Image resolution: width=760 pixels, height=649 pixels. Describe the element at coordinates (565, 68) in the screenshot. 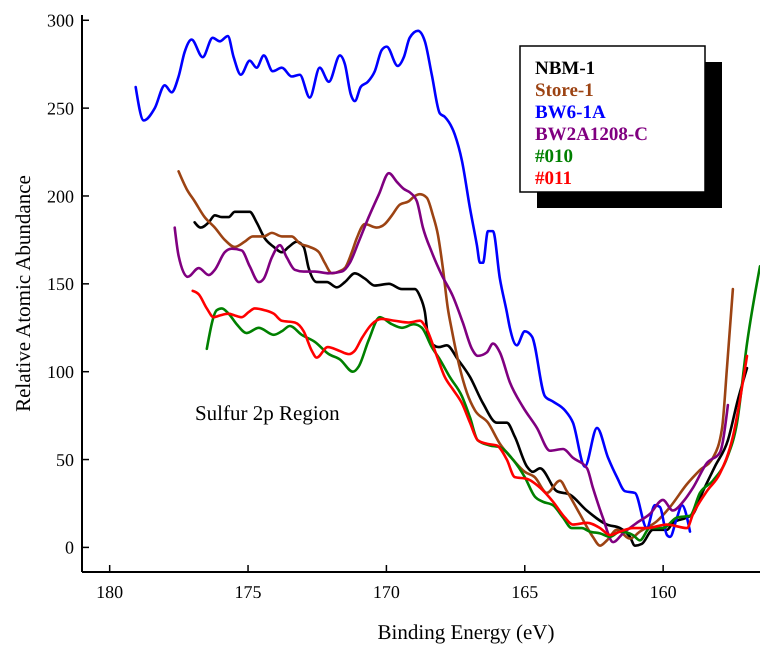

I see `text: NBM-1` at that location.